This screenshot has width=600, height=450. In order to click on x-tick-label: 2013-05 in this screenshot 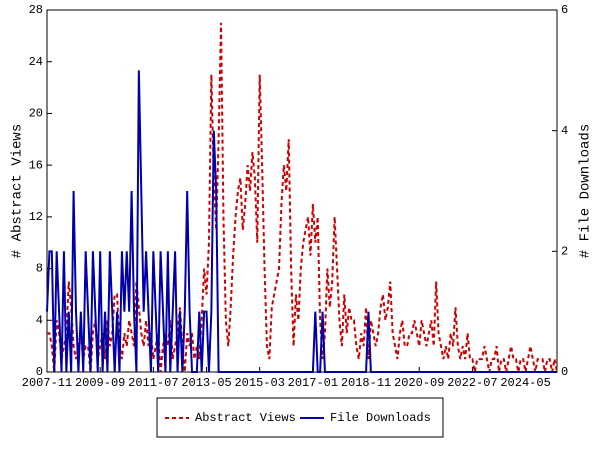, I will do `click(206, 383)`.